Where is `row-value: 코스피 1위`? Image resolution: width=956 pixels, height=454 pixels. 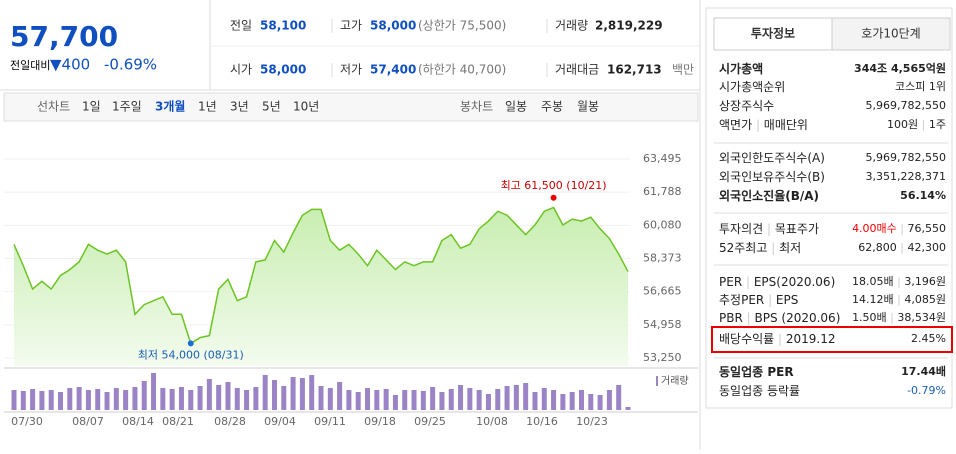 row-value: 코스피 1위 is located at coordinates (920, 86).